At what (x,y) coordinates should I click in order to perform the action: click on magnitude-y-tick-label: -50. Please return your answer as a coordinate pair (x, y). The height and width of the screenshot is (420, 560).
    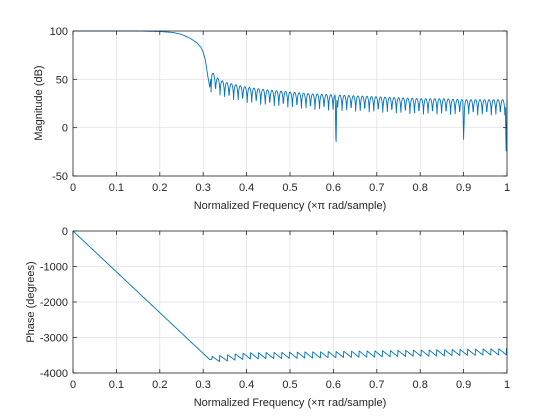
    Looking at the image, I should click on (60, 177).